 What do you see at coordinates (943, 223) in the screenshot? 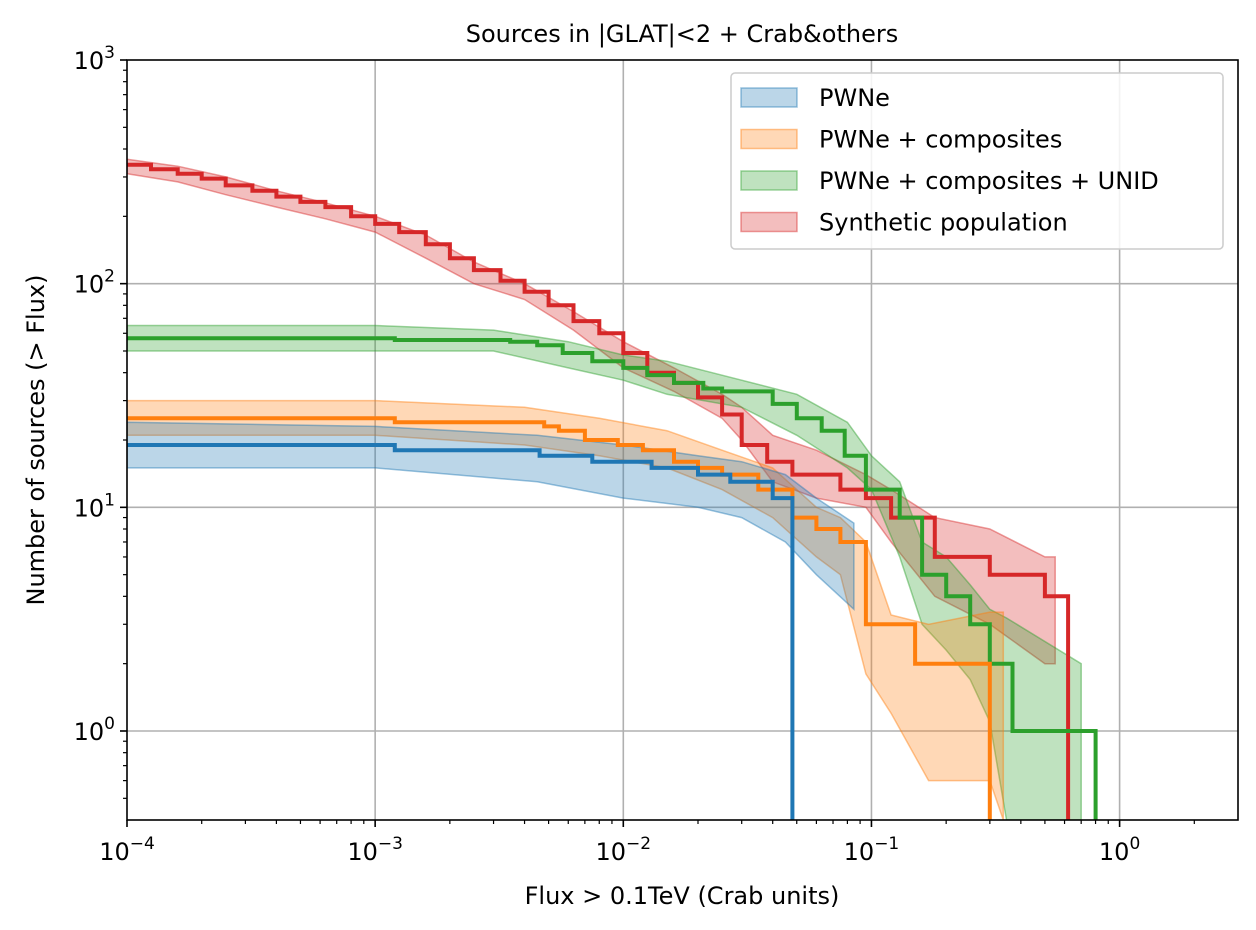
I see `legend-label: Synthetic population` at bounding box center [943, 223].